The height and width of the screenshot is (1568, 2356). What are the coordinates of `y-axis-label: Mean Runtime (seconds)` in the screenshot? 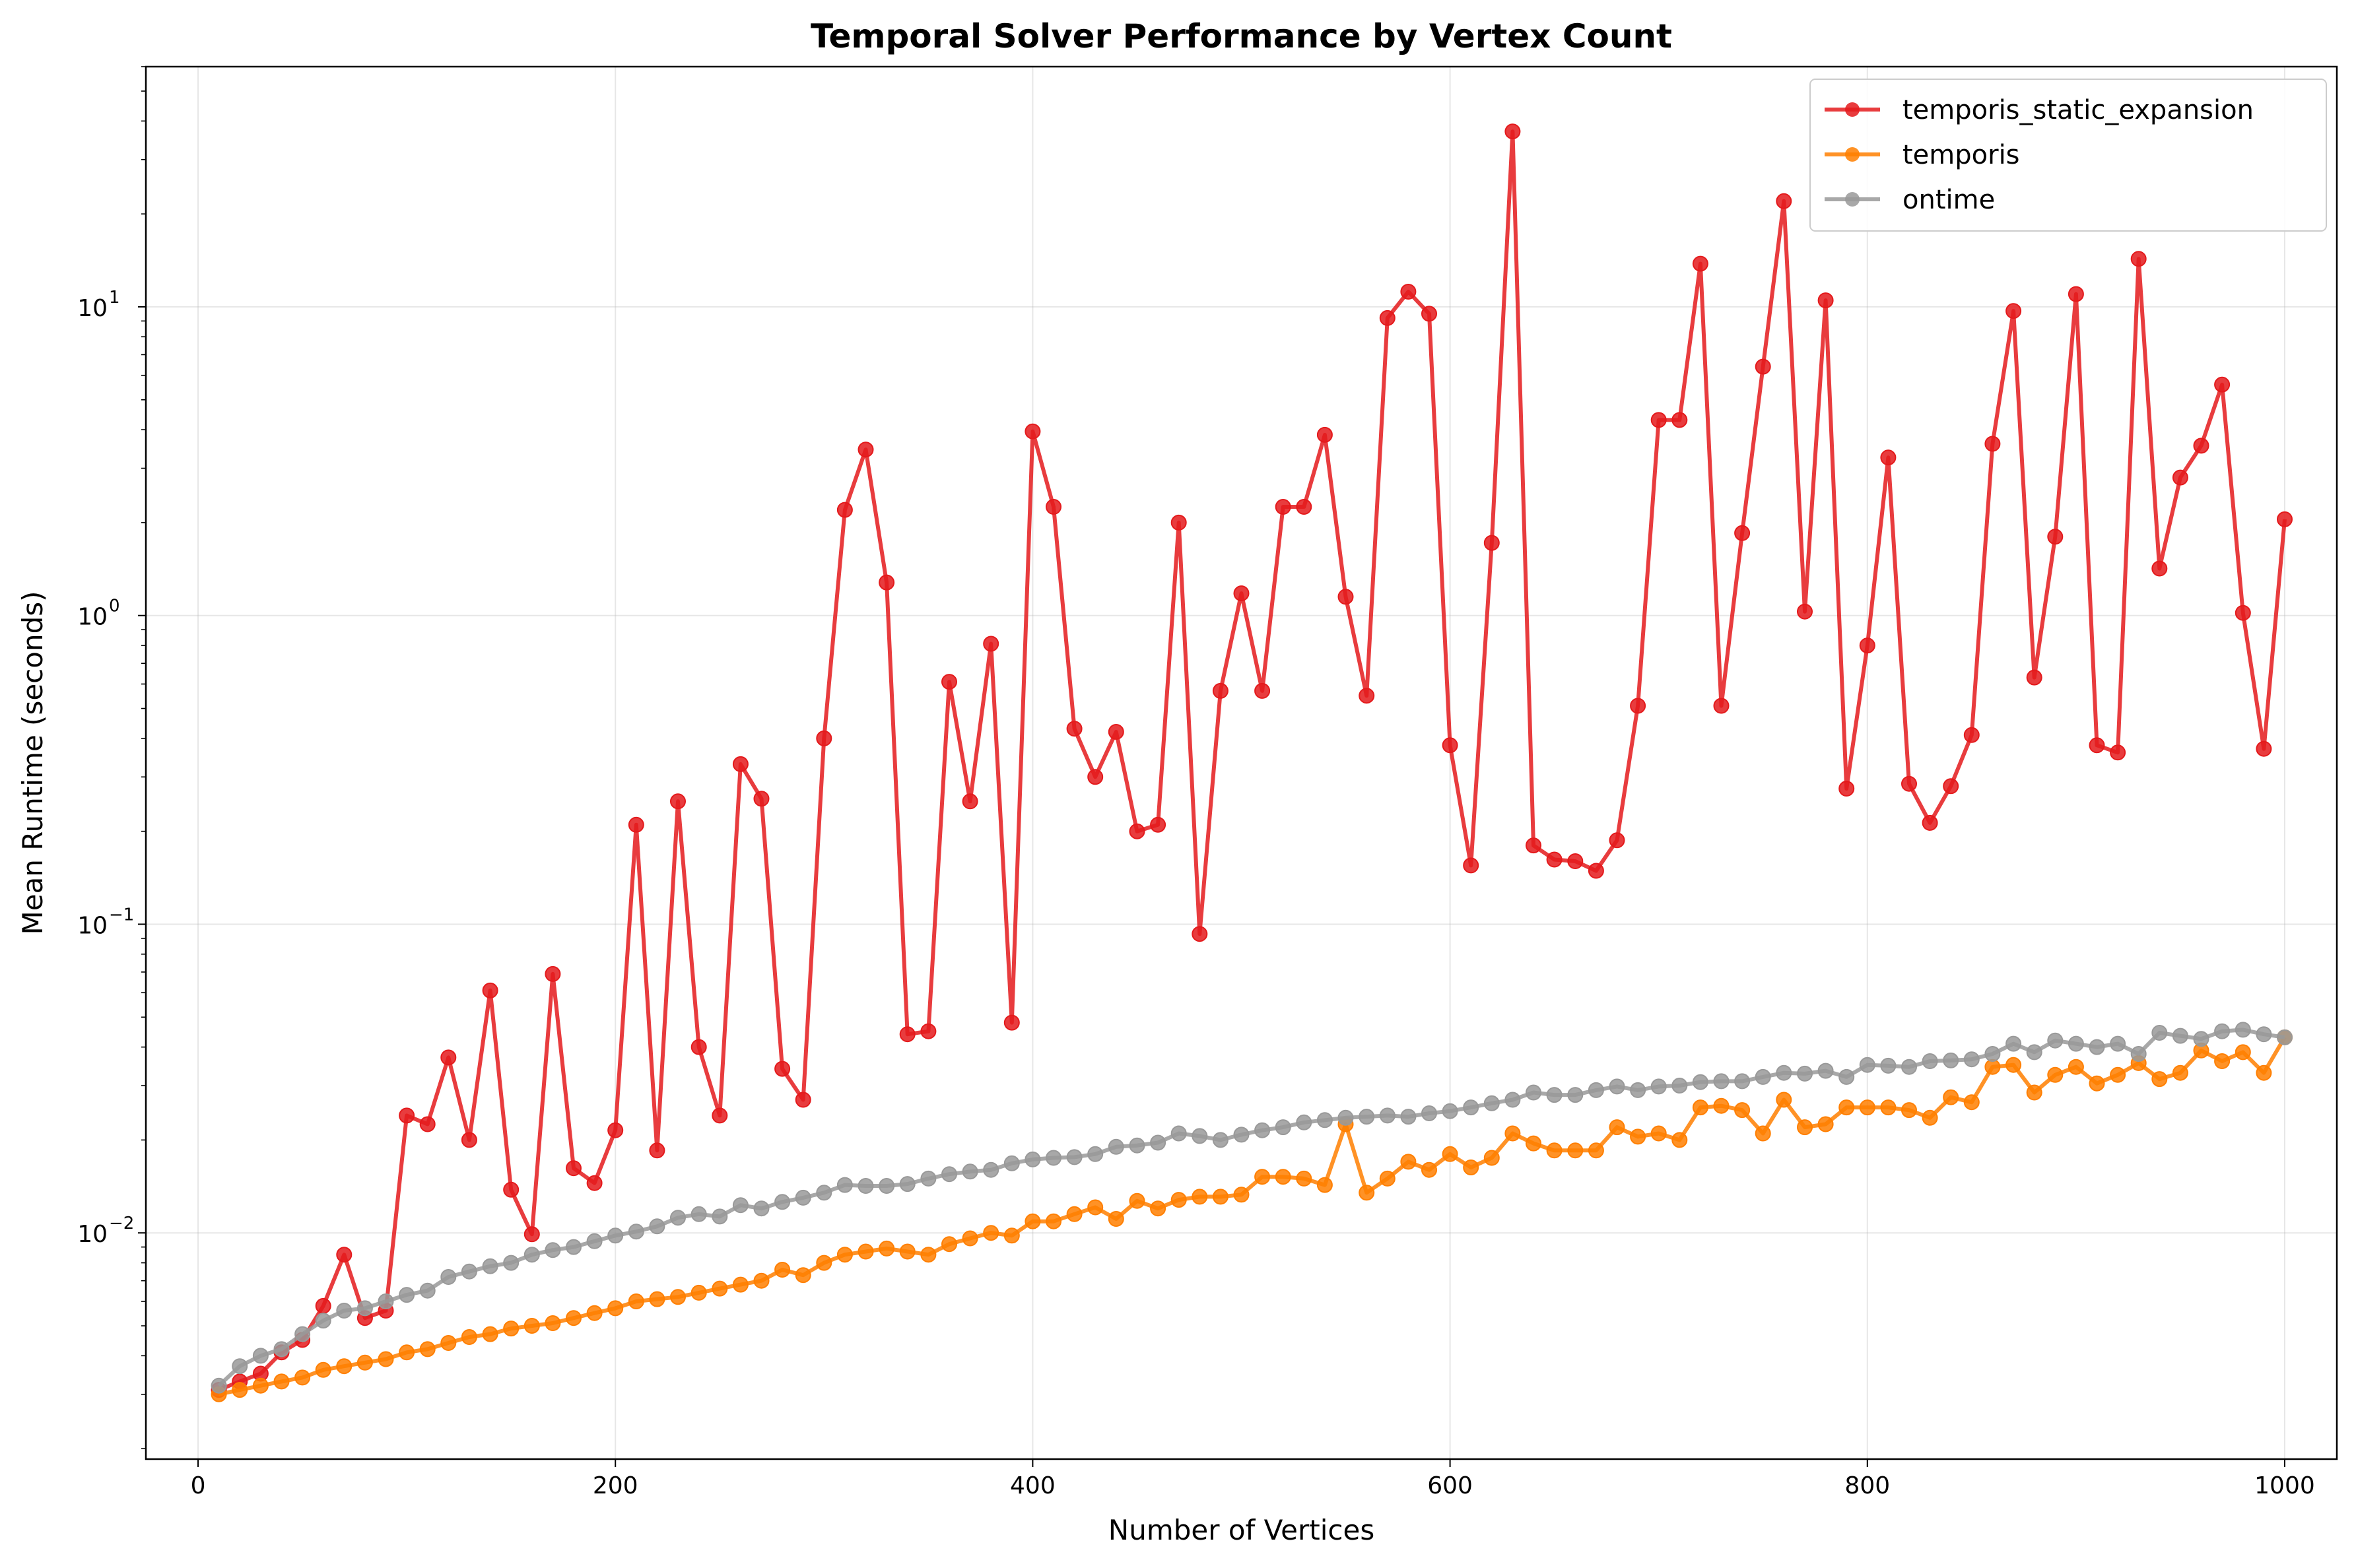 It's located at (33, 762).